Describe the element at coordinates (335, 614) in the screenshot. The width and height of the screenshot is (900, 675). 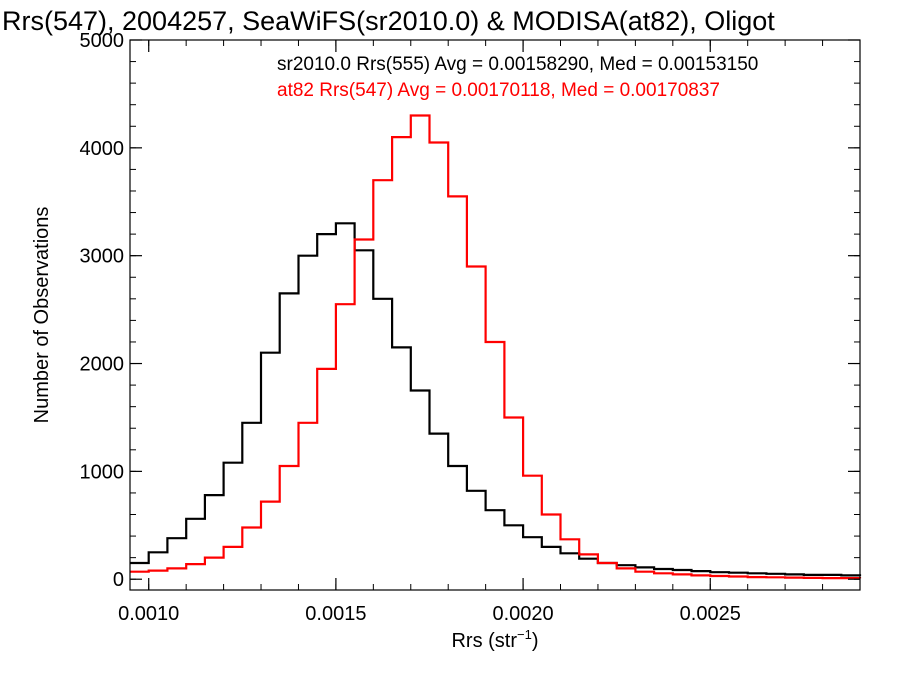
I see `x-tick-label: 0.0015` at that location.